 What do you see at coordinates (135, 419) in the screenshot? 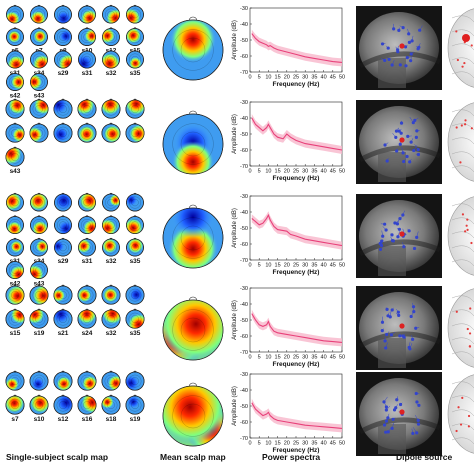
I see `subject-label: s19` at bounding box center [135, 419].